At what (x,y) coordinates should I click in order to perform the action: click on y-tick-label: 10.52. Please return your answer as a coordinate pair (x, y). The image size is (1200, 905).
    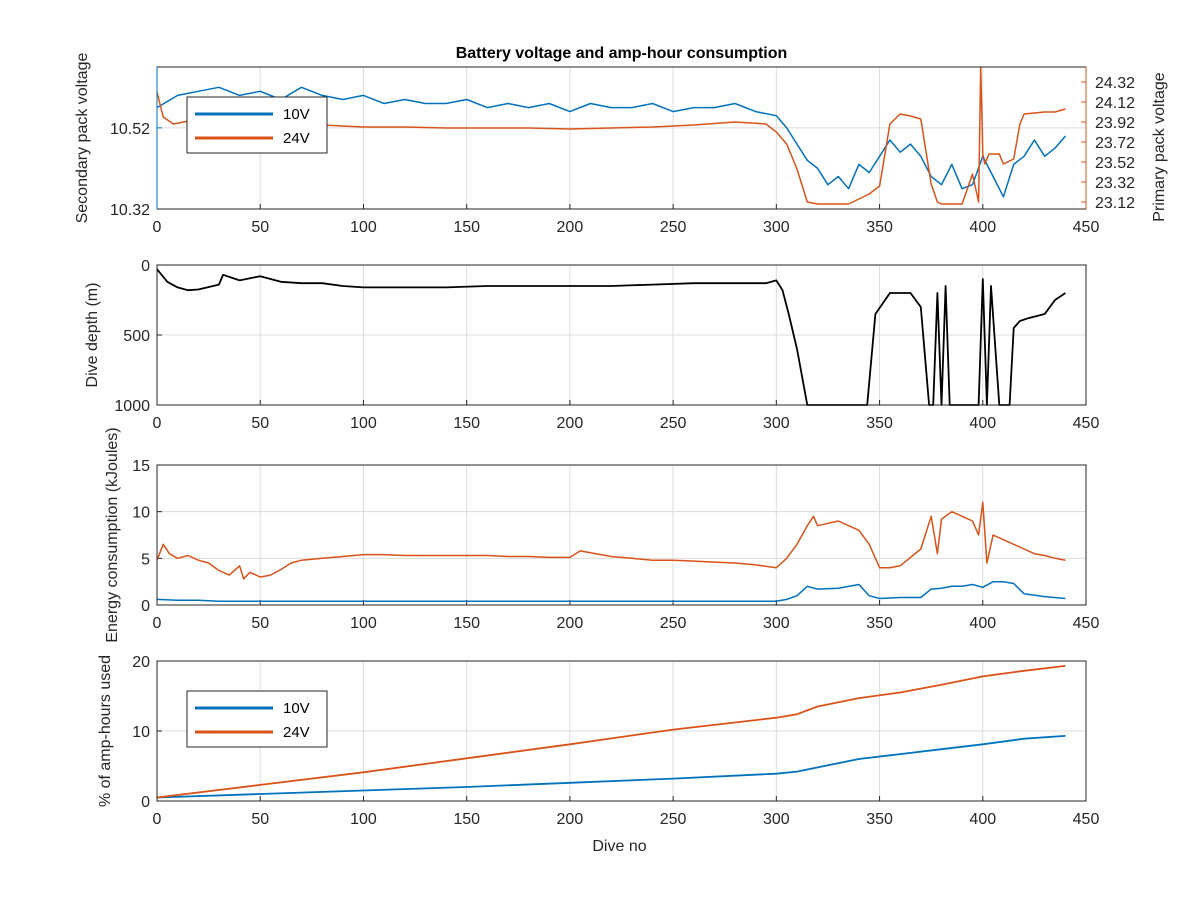
    Looking at the image, I should click on (130, 129).